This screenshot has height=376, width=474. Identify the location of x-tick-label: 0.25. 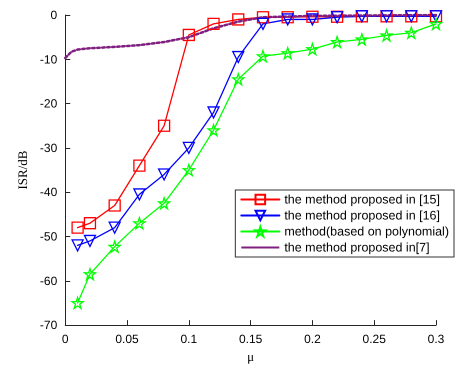
(374, 339).